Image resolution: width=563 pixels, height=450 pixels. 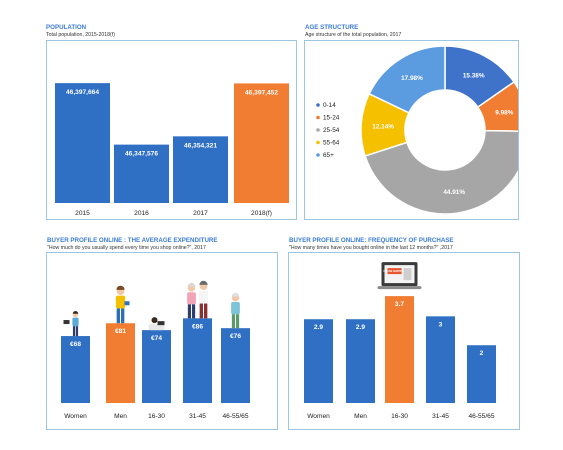 What do you see at coordinates (156, 416) in the screenshot?
I see `expenditure-tick-label: 16-30` at bounding box center [156, 416].